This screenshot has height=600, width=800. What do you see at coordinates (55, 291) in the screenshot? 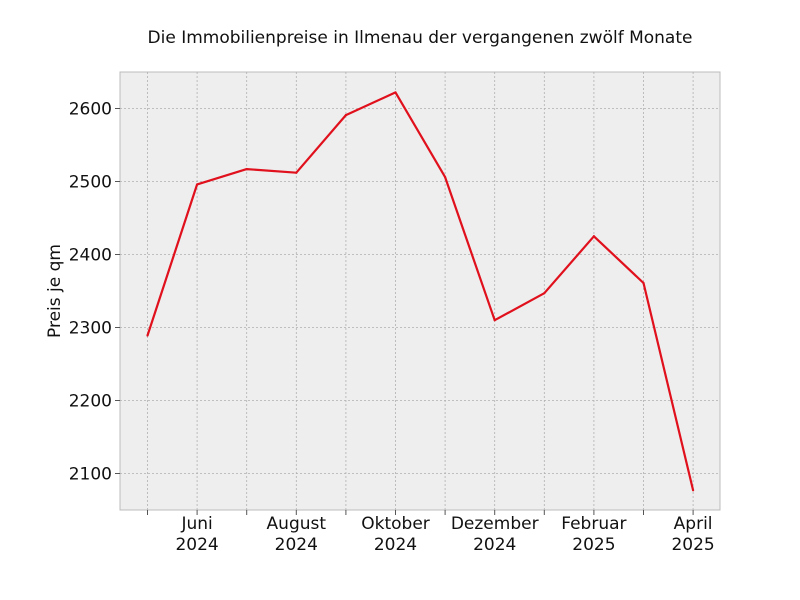
I see `y-axis-label: Preis je qm` at bounding box center [55, 291].